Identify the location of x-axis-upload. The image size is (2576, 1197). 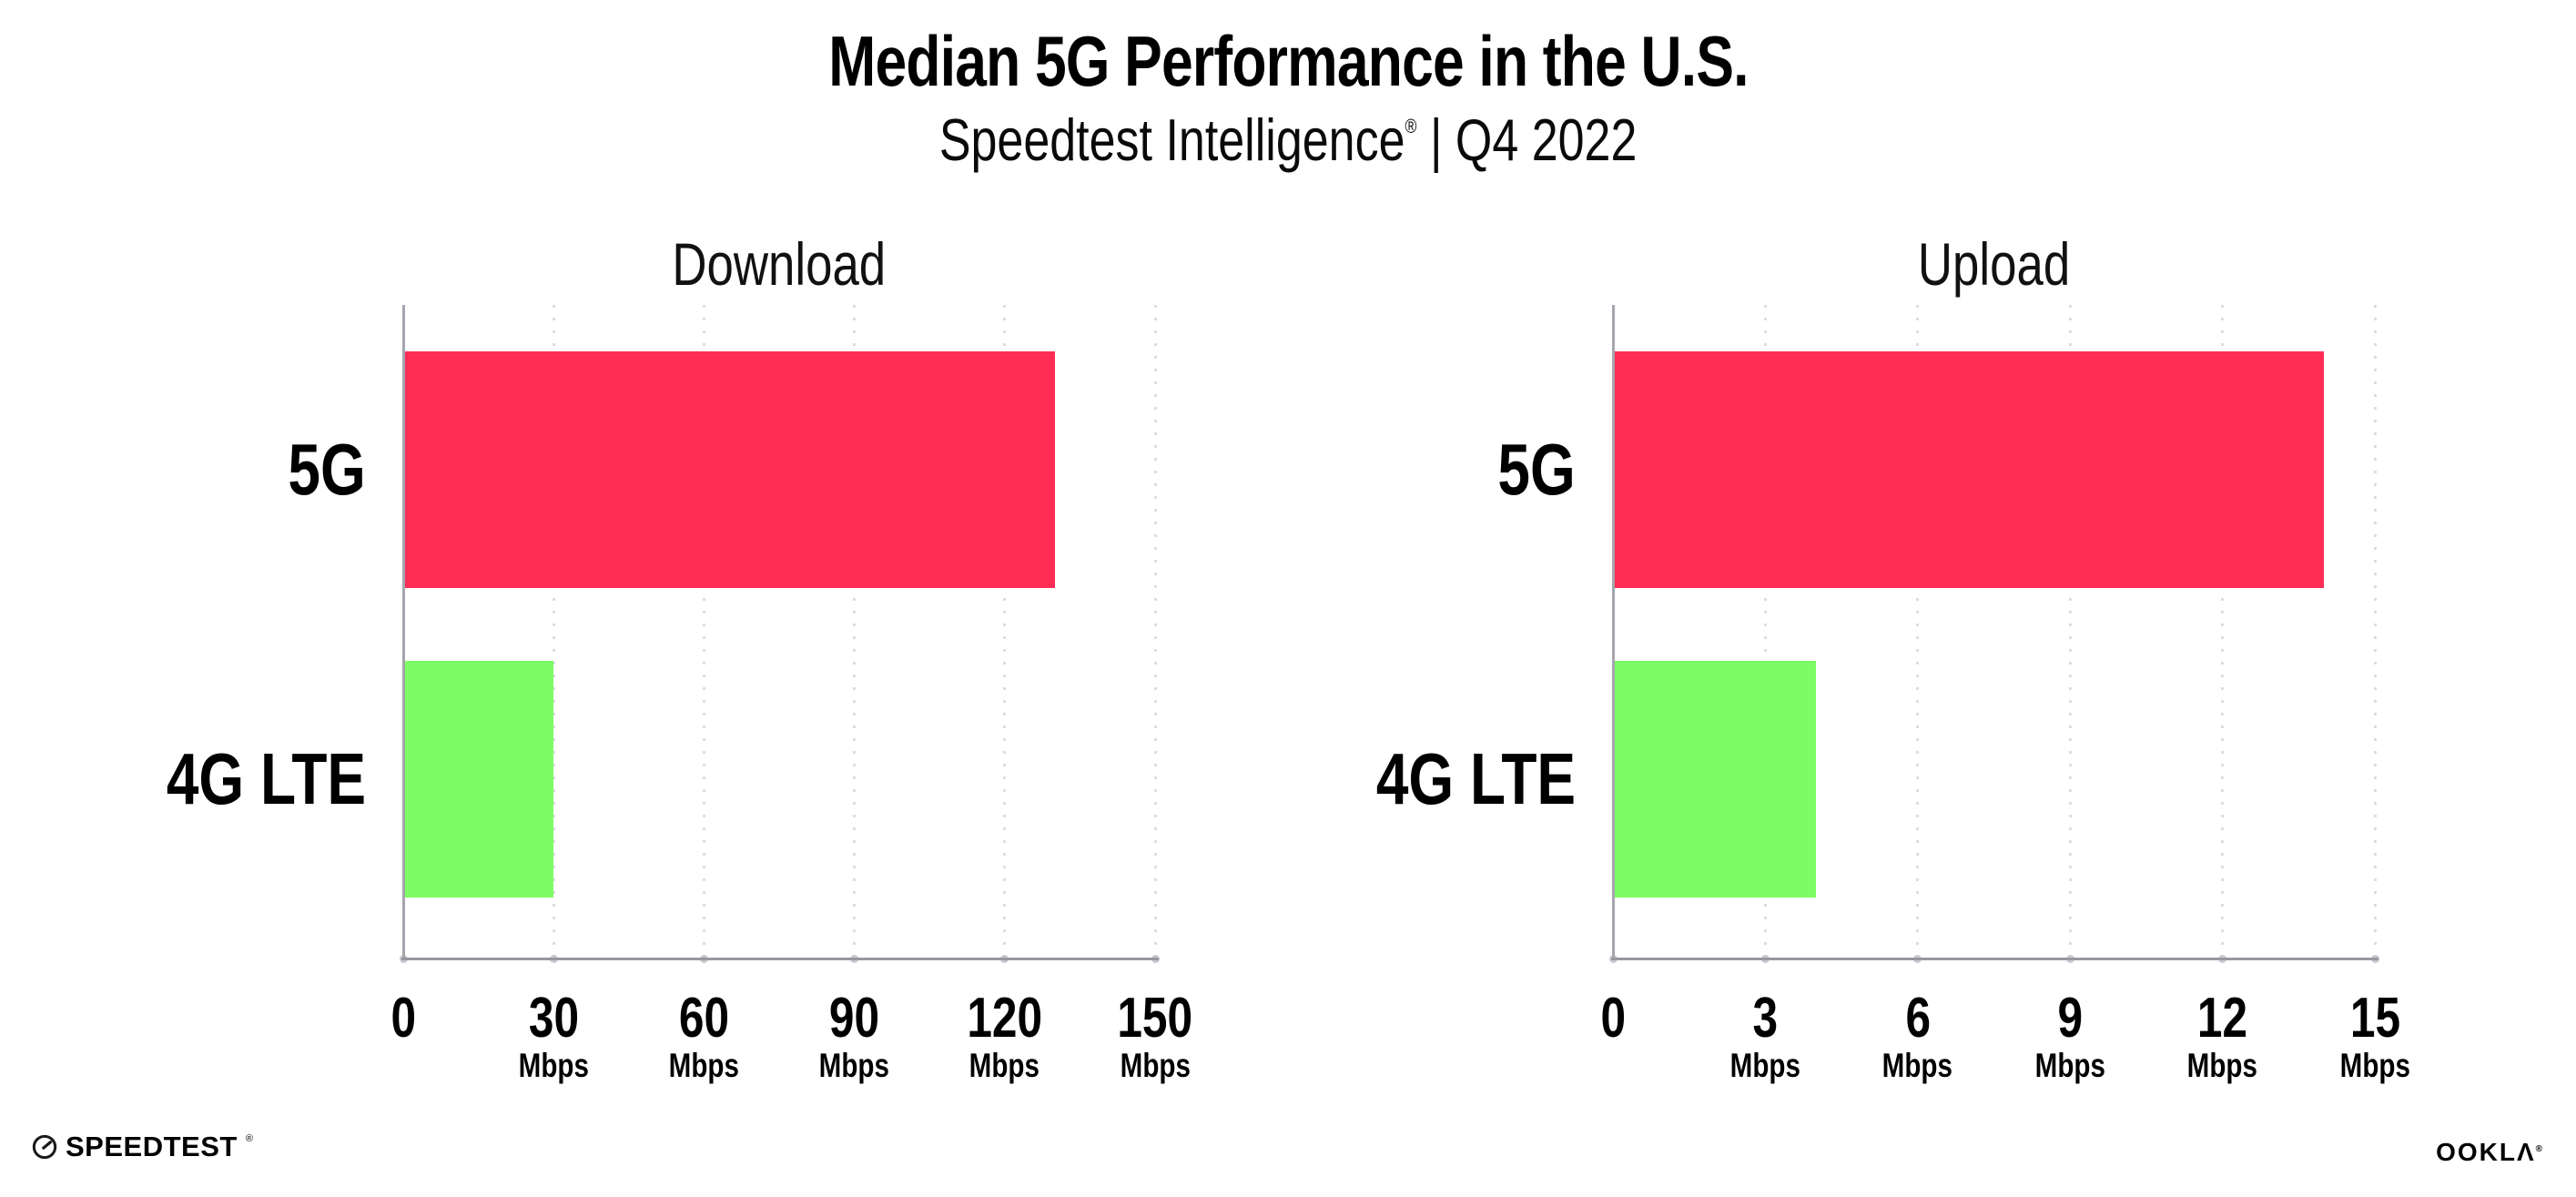
(1995, 959).